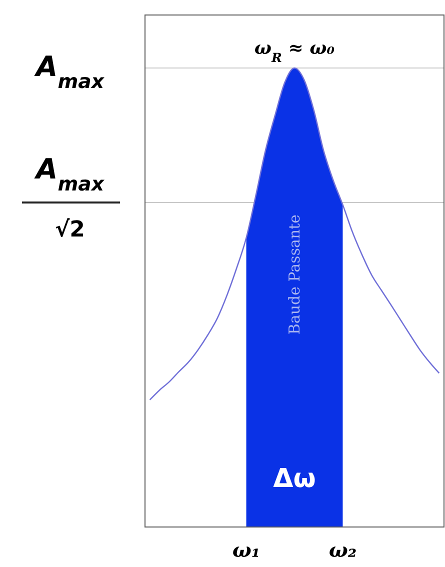 The height and width of the screenshot is (567, 445). What do you see at coordinates (294, 51) in the screenshot?
I see `text: ω$_{R}$ ≈ ω₀` at bounding box center [294, 51].